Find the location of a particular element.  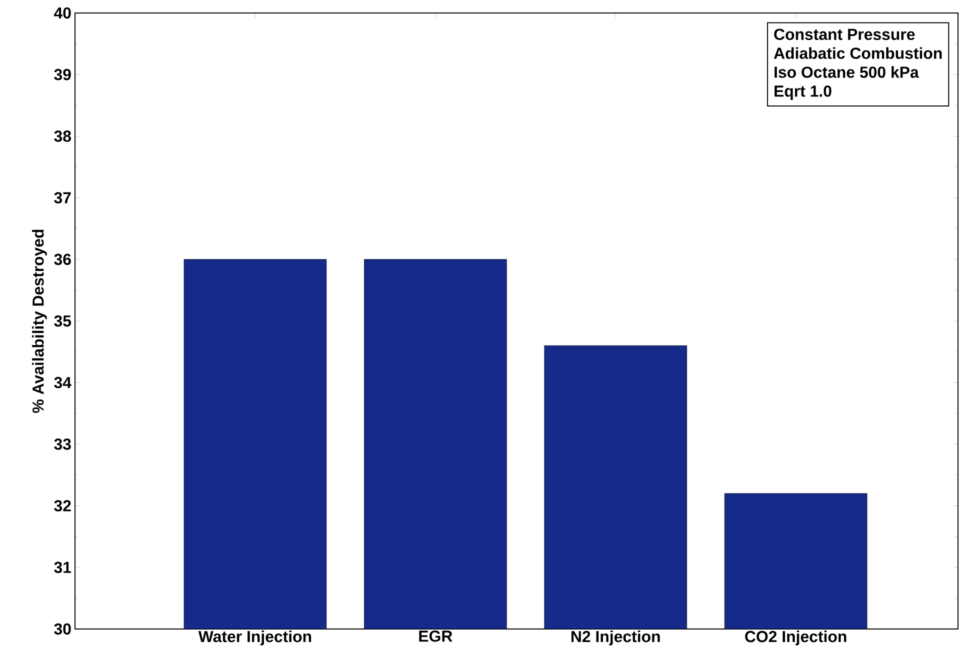

y-tick-label: 38 is located at coordinates (62, 136).